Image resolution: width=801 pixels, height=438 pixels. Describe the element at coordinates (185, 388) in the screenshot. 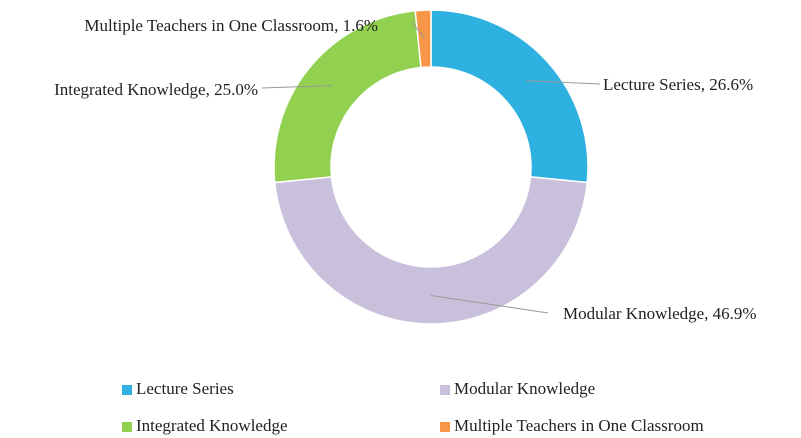

I see `legend-label: Lecture Series` at that location.